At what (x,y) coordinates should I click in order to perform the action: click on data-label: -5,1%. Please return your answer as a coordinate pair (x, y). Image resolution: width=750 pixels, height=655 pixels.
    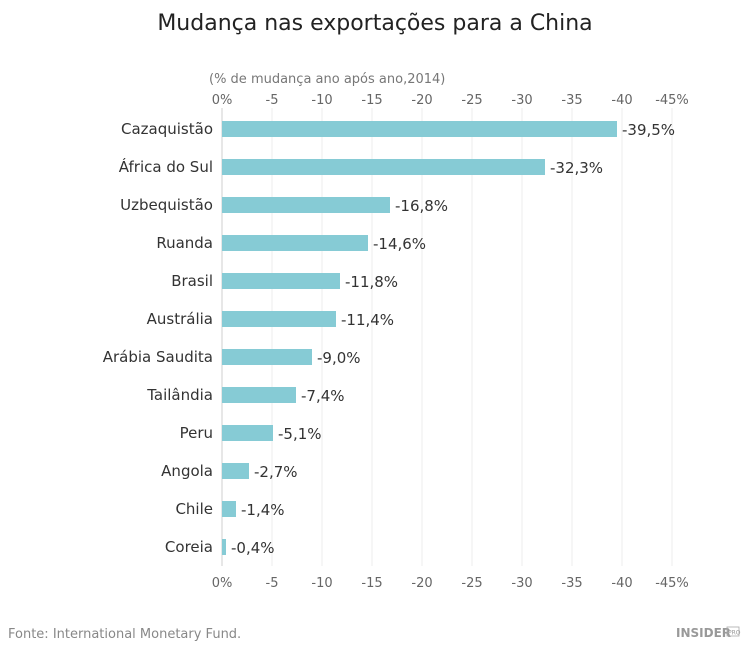
    Looking at the image, I should click on (300, 434).